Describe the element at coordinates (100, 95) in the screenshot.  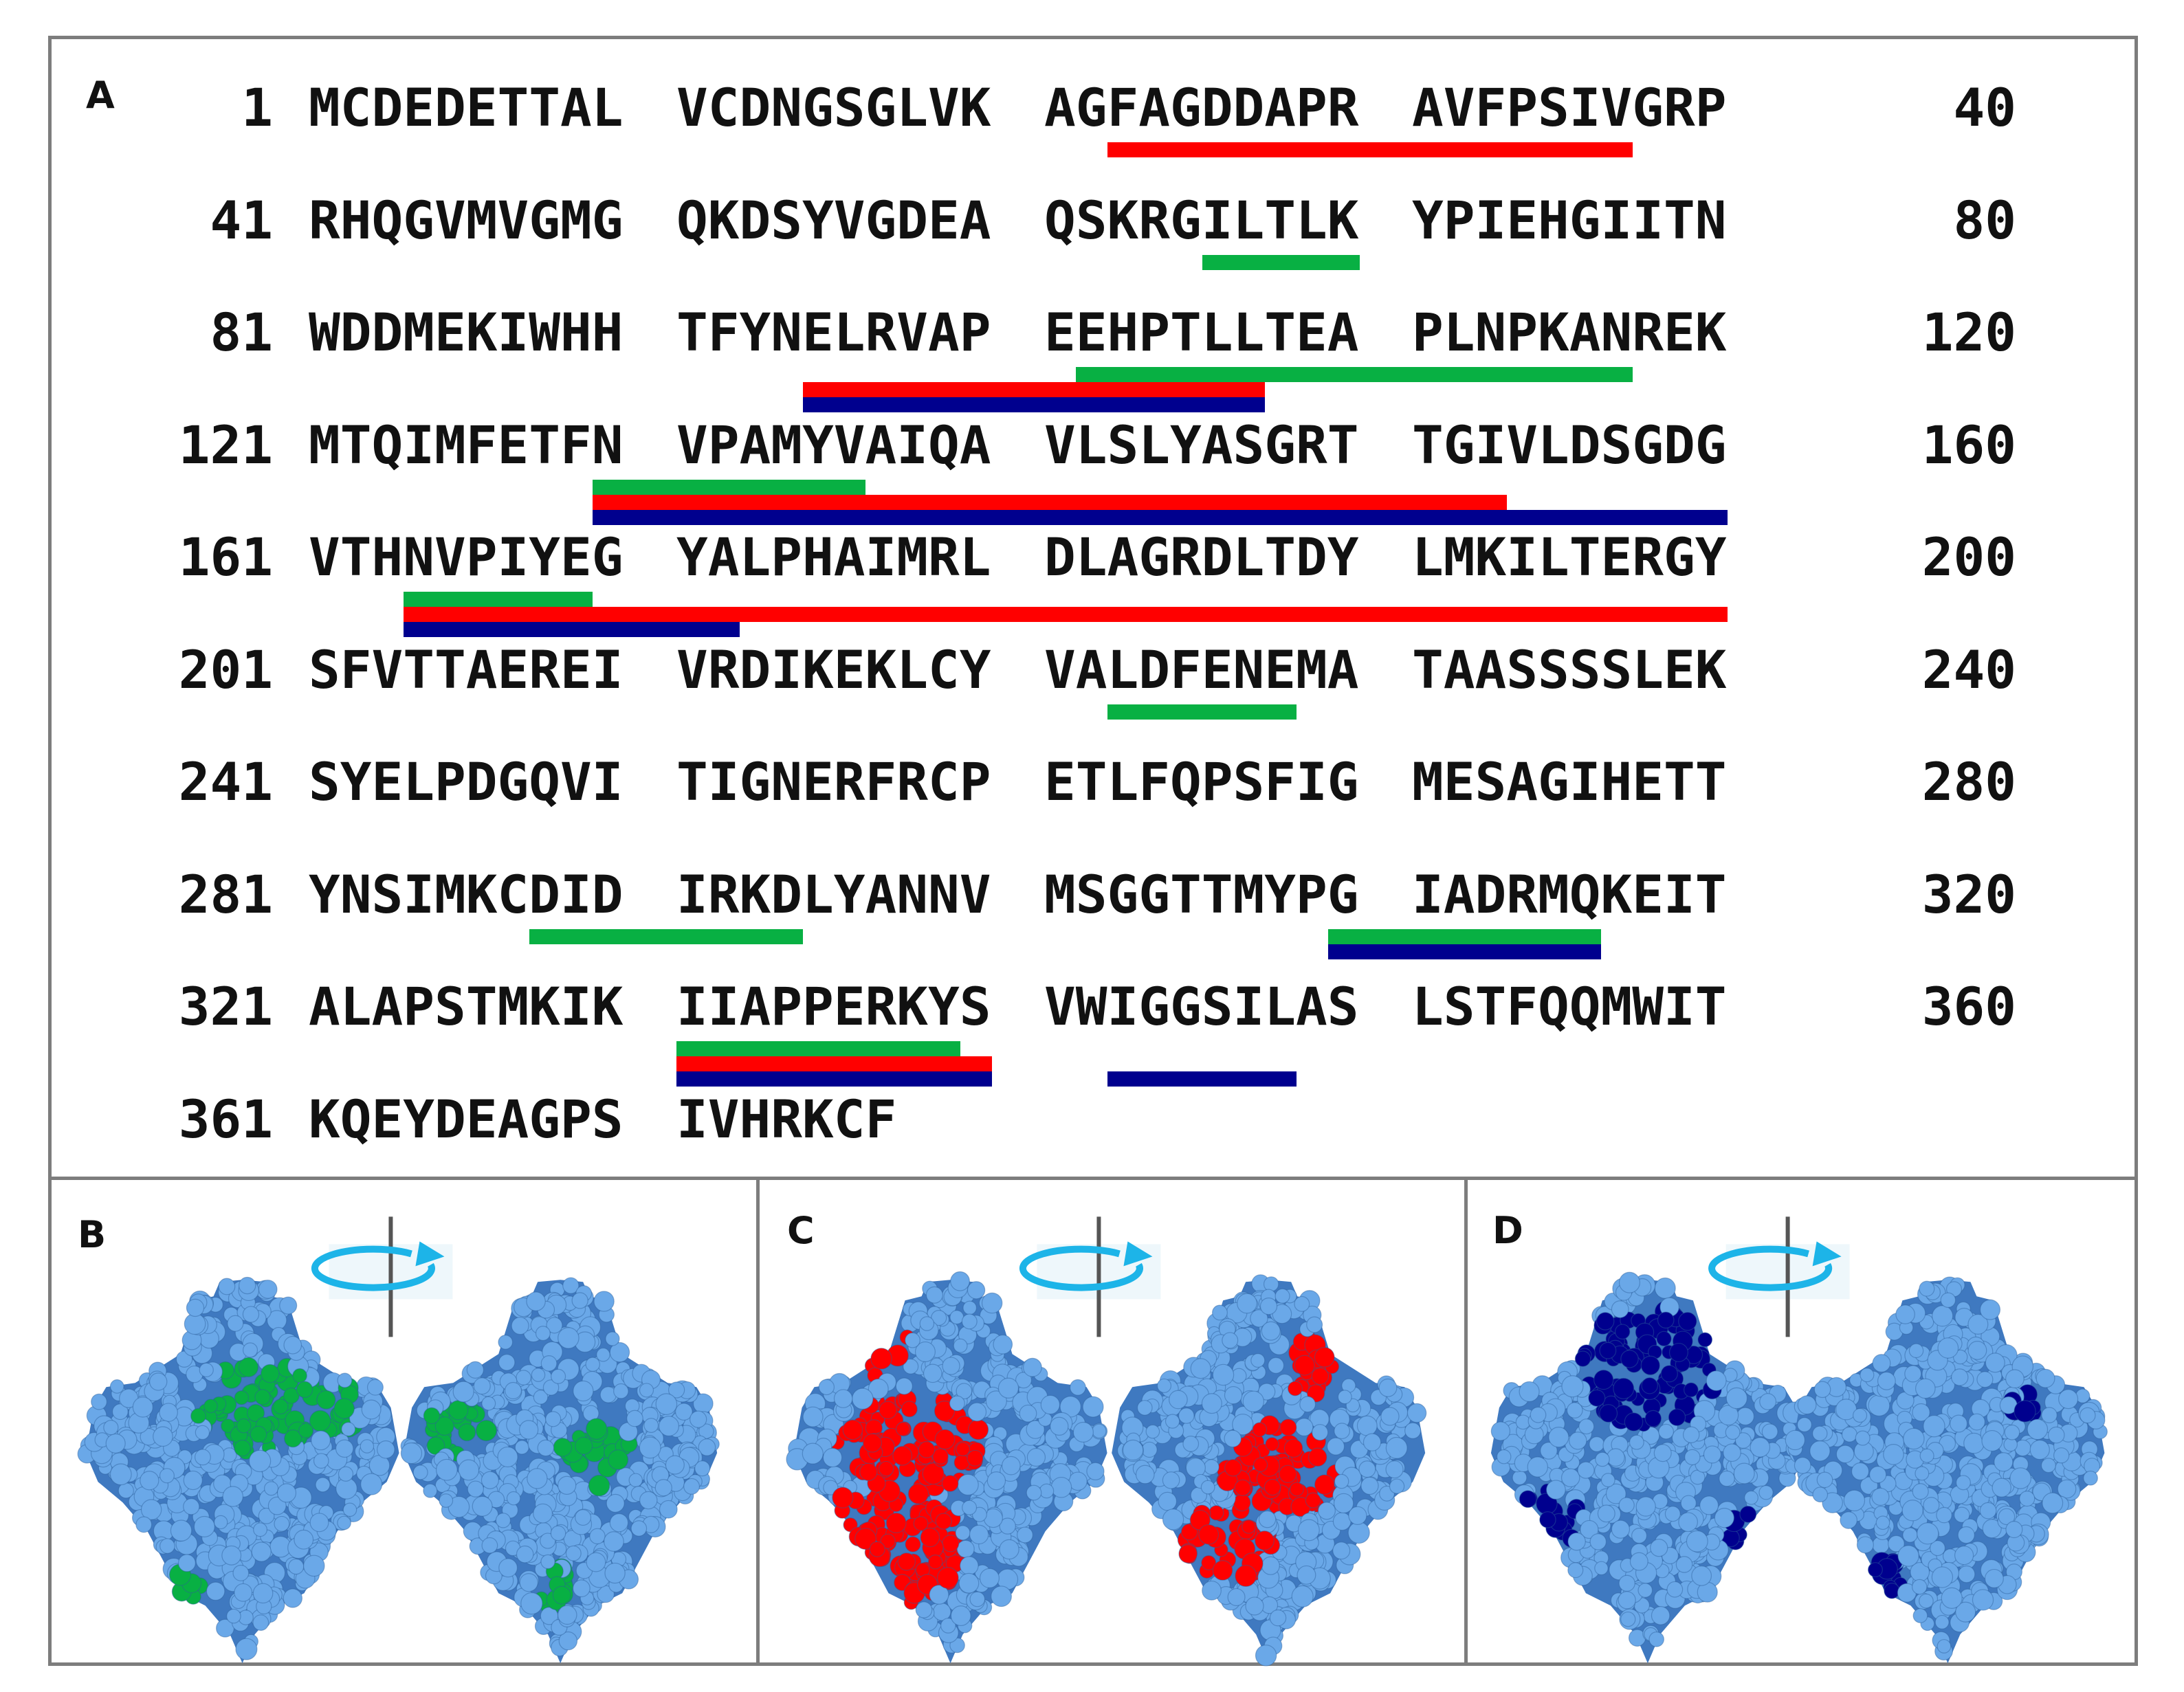
I see `panel-a-label: A` at that location.